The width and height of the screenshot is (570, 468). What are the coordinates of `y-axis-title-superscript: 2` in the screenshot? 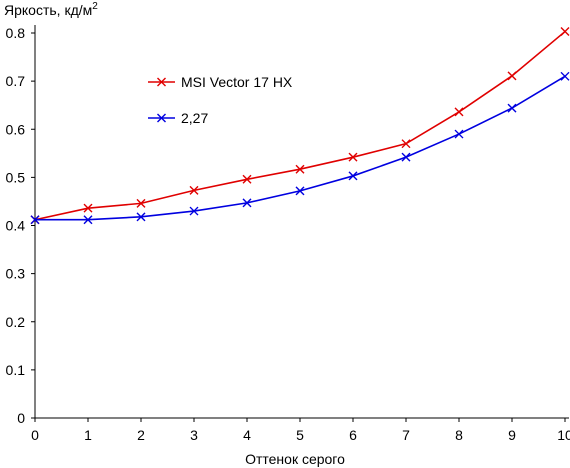 It's located at (95, 6).